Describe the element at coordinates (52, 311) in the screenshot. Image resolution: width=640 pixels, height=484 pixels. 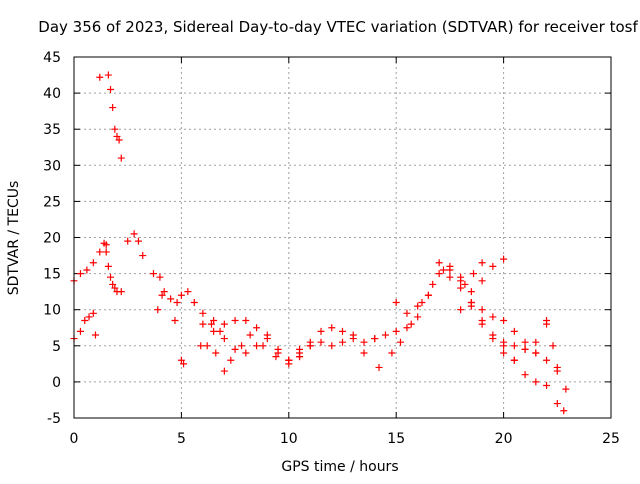
I see `y-tick-label: 10` at that location.